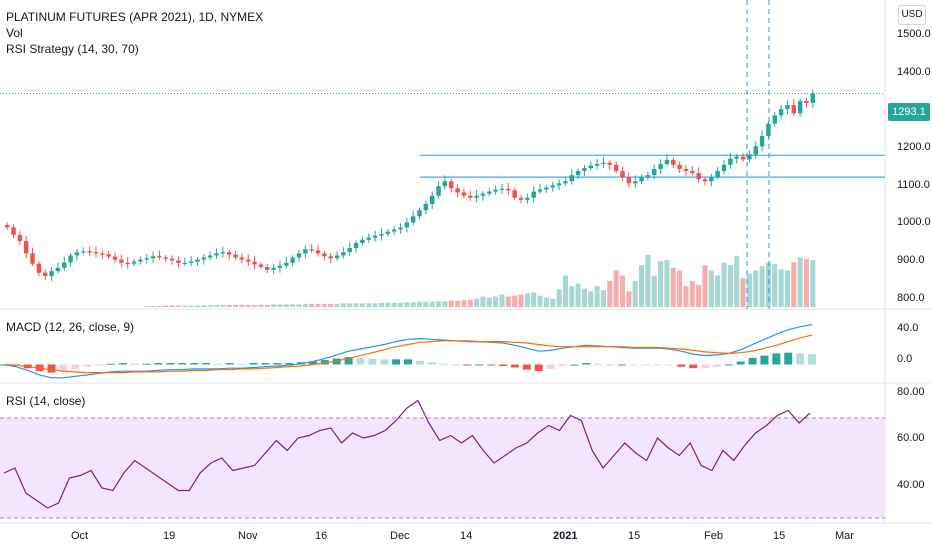  I want to click on price-tick: 1500.0, so click(914, 34).